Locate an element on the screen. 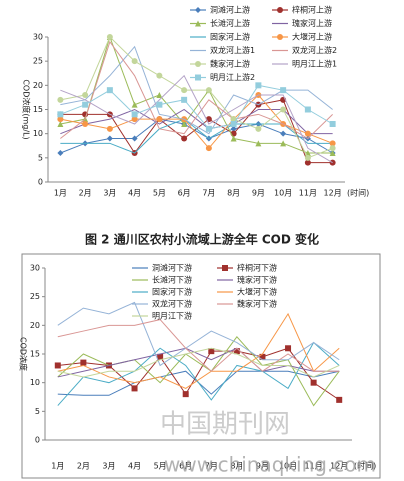 This screenshot has width=404, height=481. legend-label: 魏家河下游 is located at coordinates (257, 304).